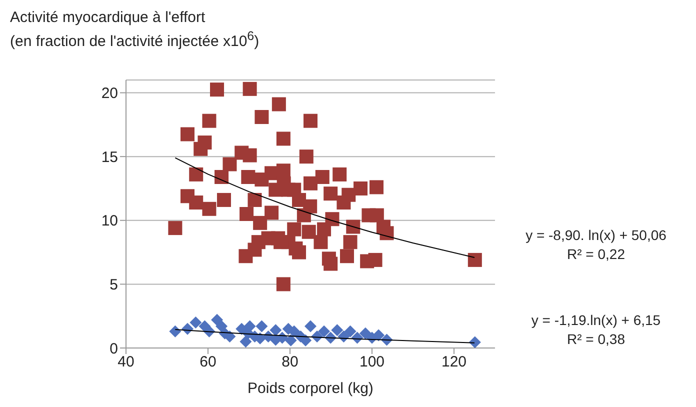  I want to click on x-tick-label: 40, so click(126, 362).